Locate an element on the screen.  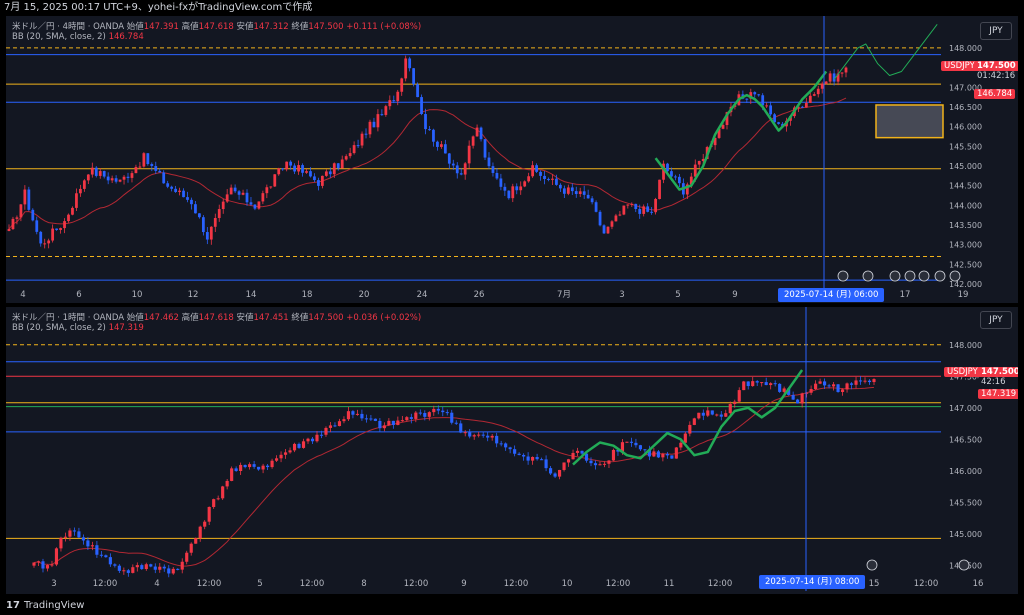
legend-low-label: 安値 is located at coordinates (245, 318).